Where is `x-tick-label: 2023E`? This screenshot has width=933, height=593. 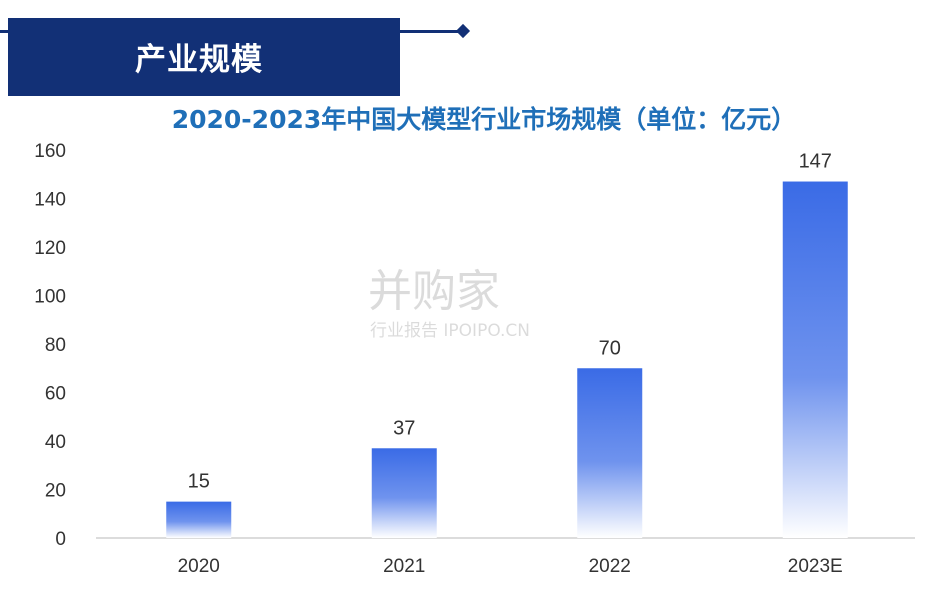
x-tick-label: 2023E is located at coordinates (815, 566).